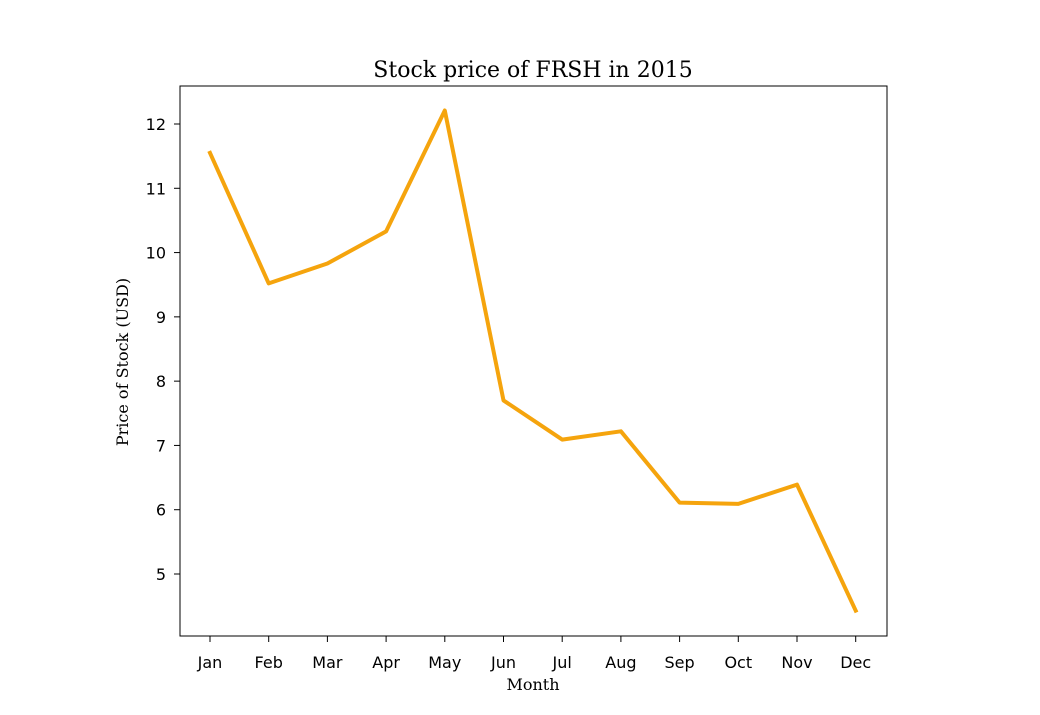 The width and height of the screenshot is (1040, 715). Describe the element at coordinates (738, 662) in the screenshot. I see `x-tick-label: Oct` at that location.